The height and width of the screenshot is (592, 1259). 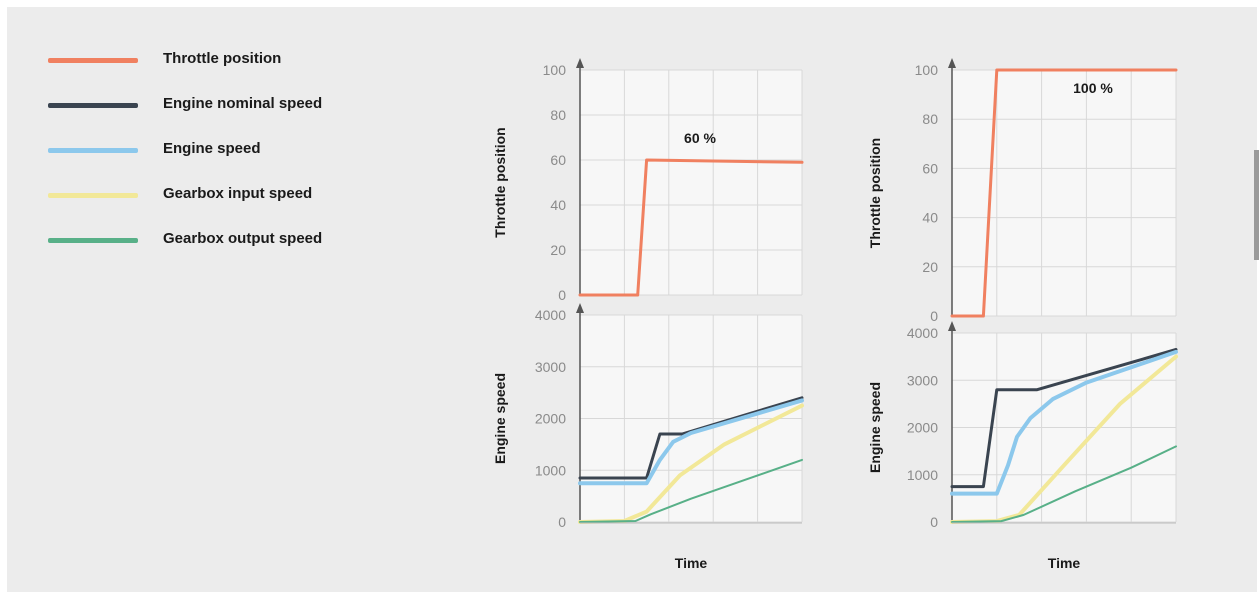 What do you see at coordinates (222, 58) in the screenshot?
I see `legend-label: Throttle position` at bounding box center [222, 58].